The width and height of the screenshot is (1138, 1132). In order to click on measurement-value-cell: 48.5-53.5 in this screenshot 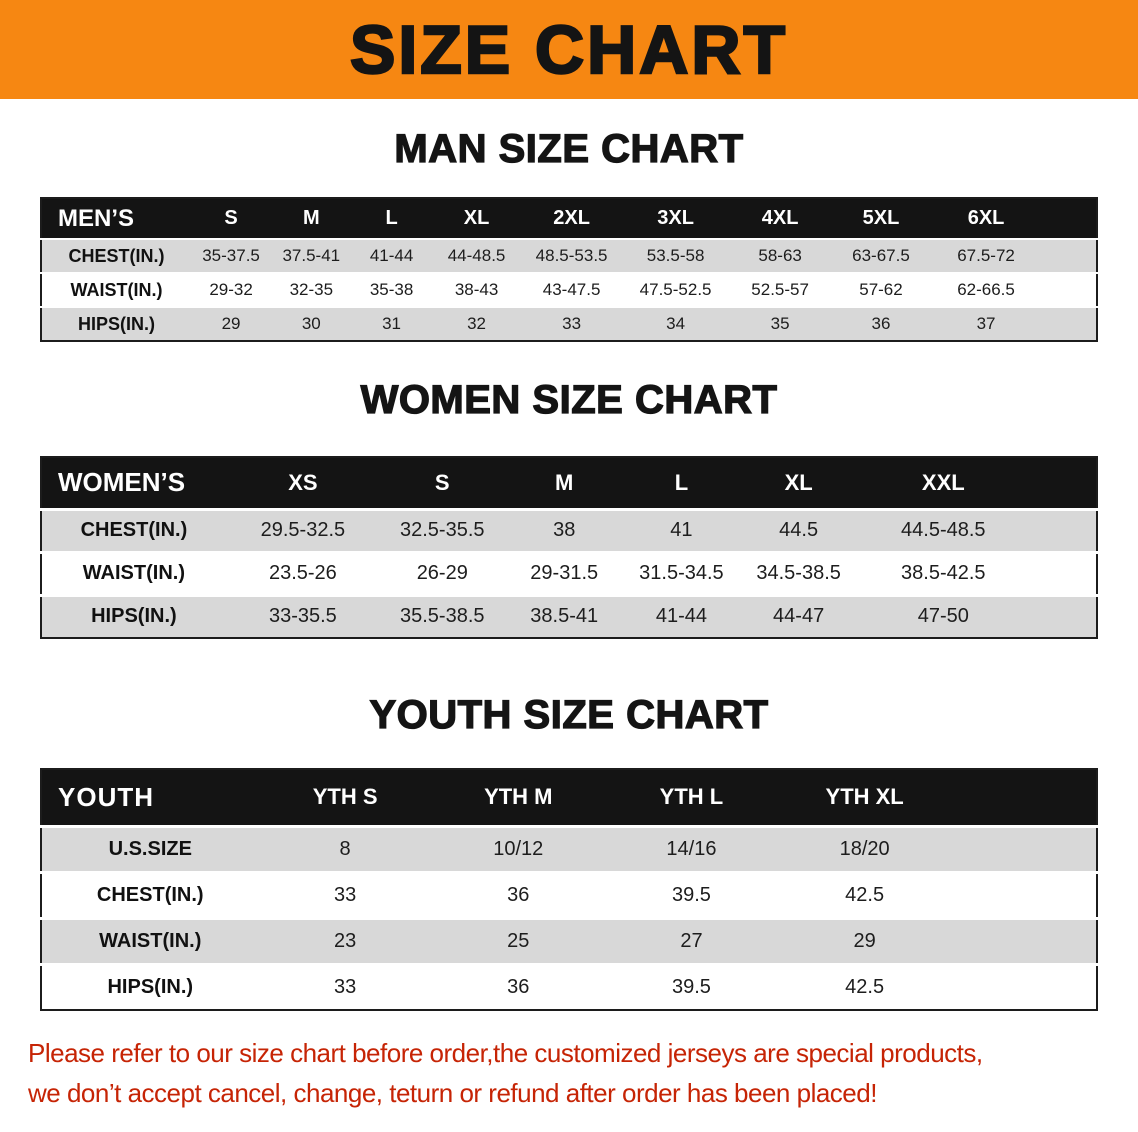, I will do `click(571, 255)`.